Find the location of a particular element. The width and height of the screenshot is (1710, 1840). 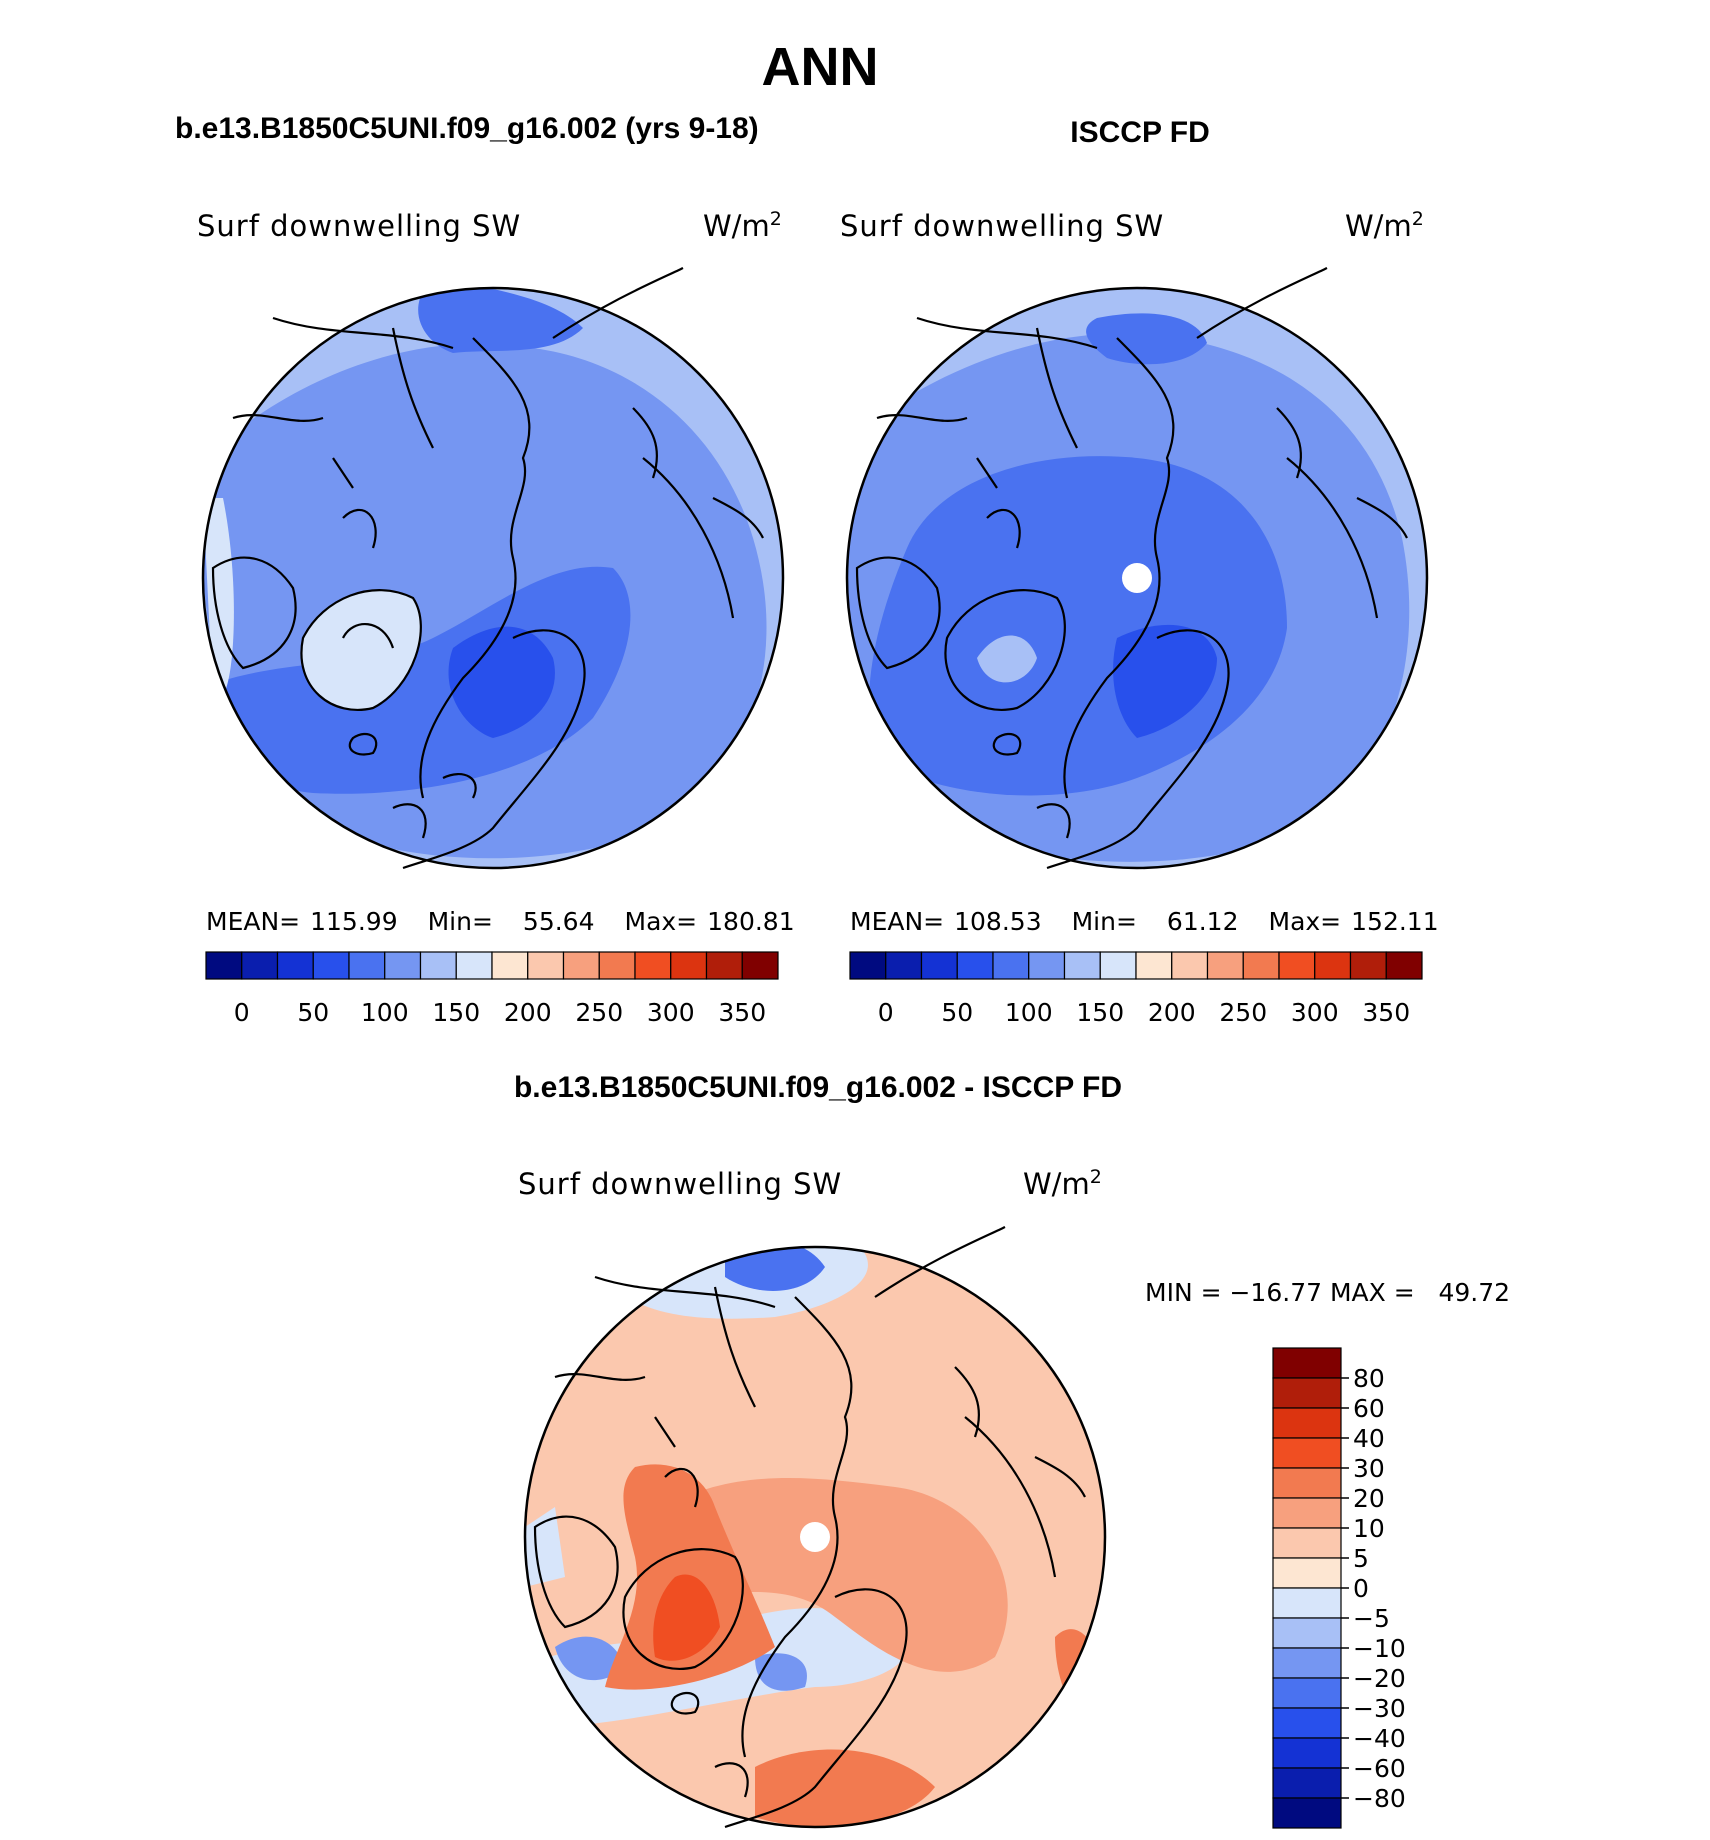

diff-variable-label: Surf downwelling SW is located at coordinates (680, 1184).